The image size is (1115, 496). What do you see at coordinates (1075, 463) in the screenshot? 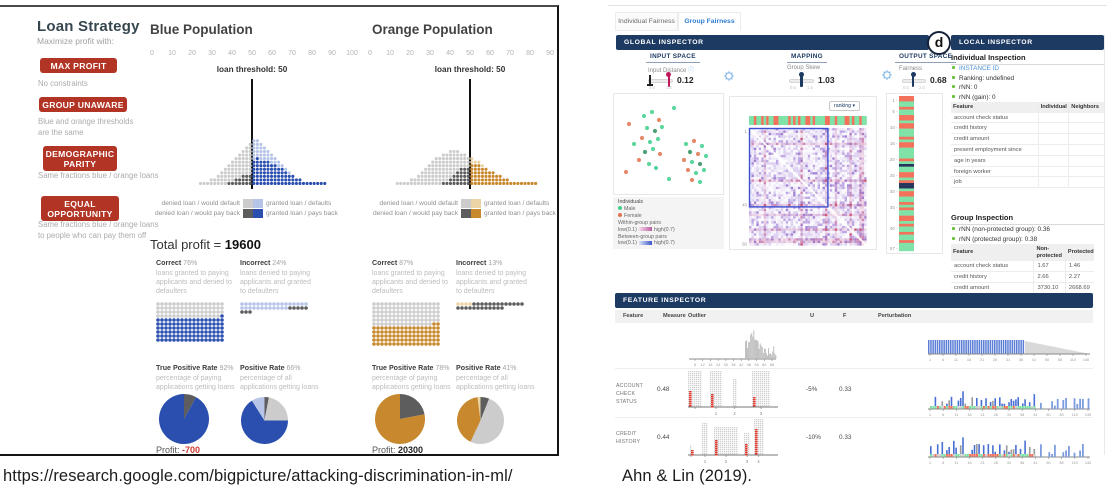
I see `svg-text: 110` at bounding box center [1075, 463].